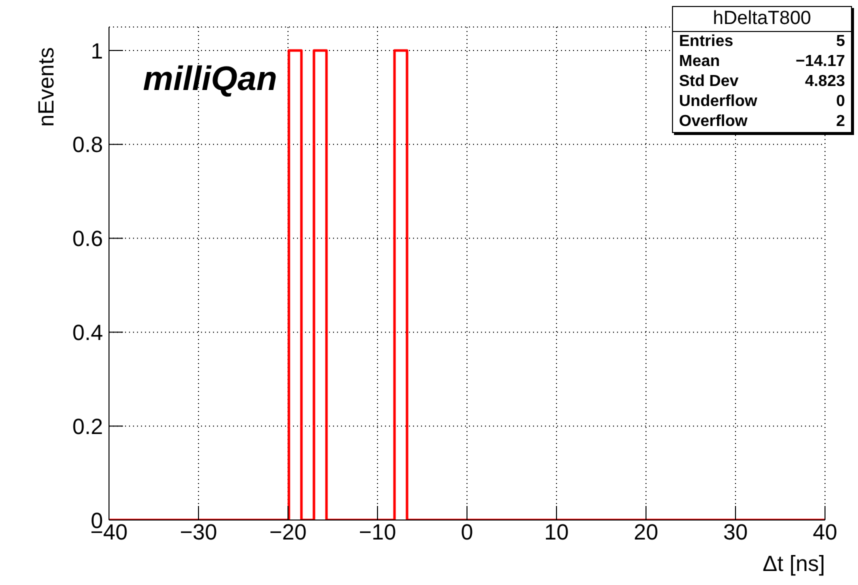 The image size is (858, 585). I want to click on text: Std Dev 4.823, so click(762, 81).